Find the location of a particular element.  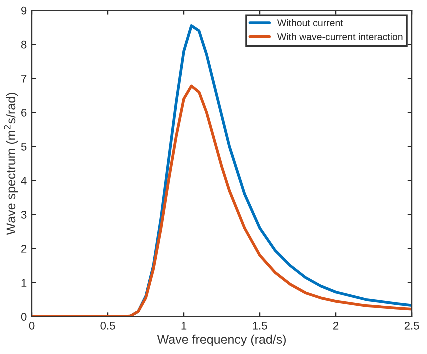

x-tick-label: 2.5 is located at coordinates (412, 326).